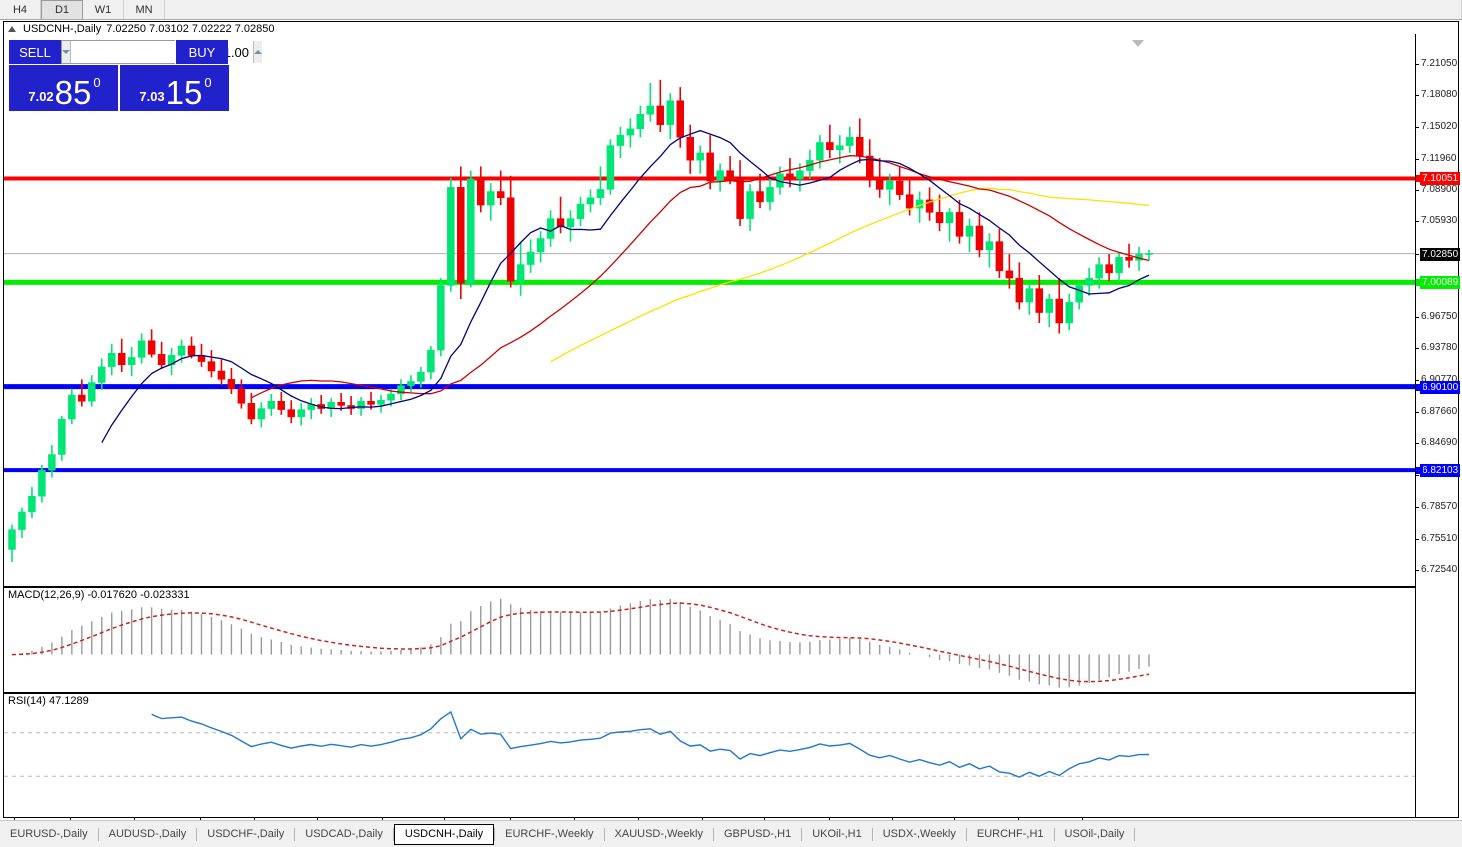  Describe the element at coordinates (1010, 834) in the screenshot. I see `chart-tab-eurchfh1: EURCHF-,H1` at that location.